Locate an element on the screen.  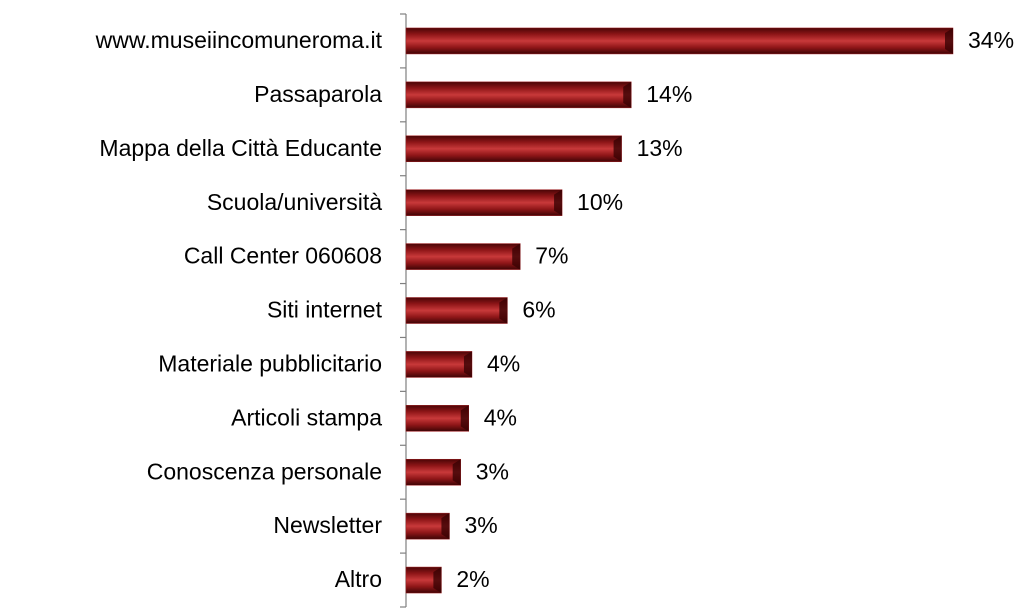
data-label: 7% is located at coordinates (551, 256).